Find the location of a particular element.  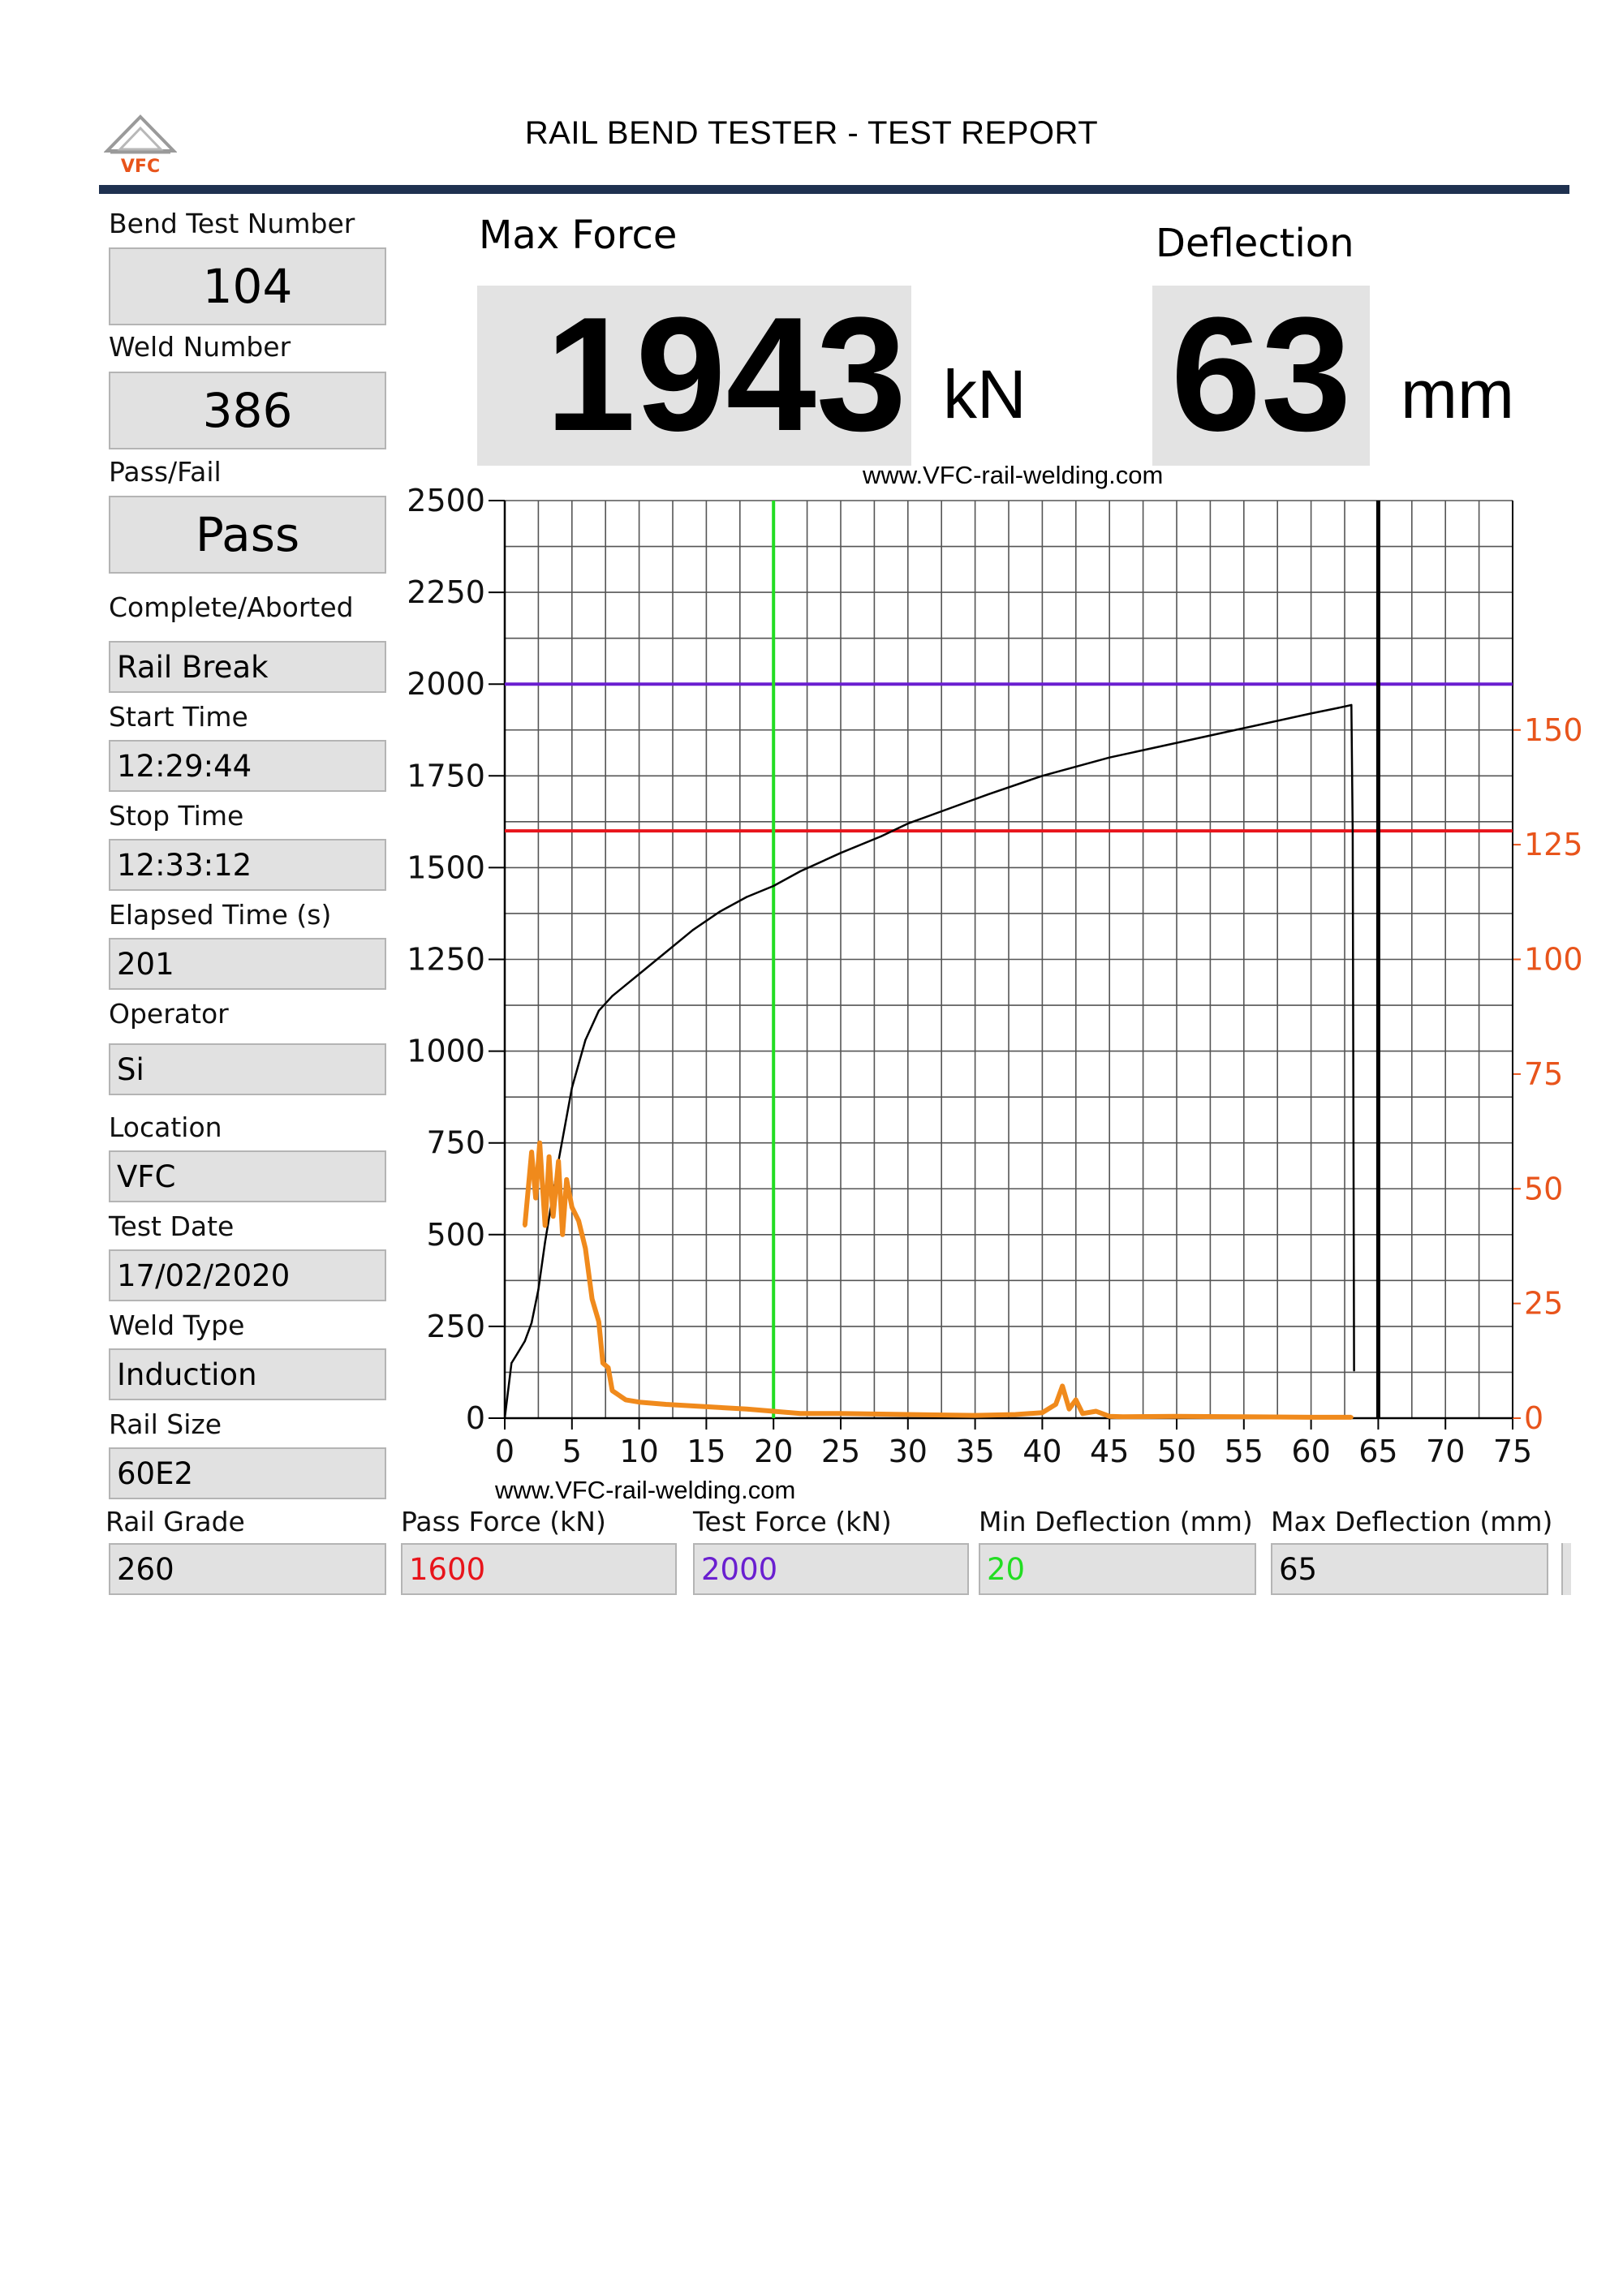

y-tick-label: 1750 is located at coordinates (446, 775).